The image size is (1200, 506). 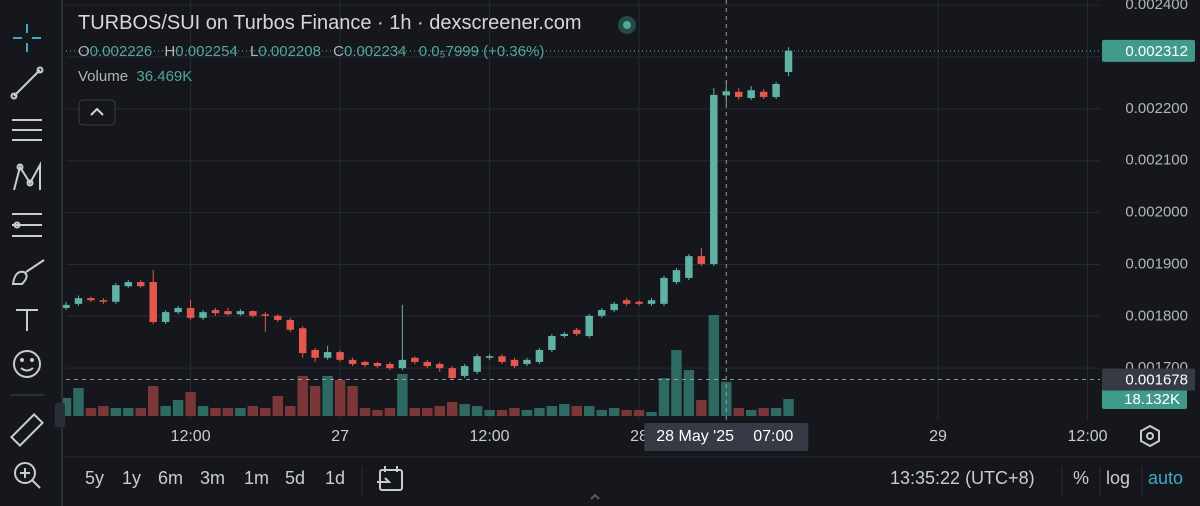 What do you see at coordinates (164, 76) in the screenshot?
I see `volume-value: 36.469K` at bounding box center [164, 76].